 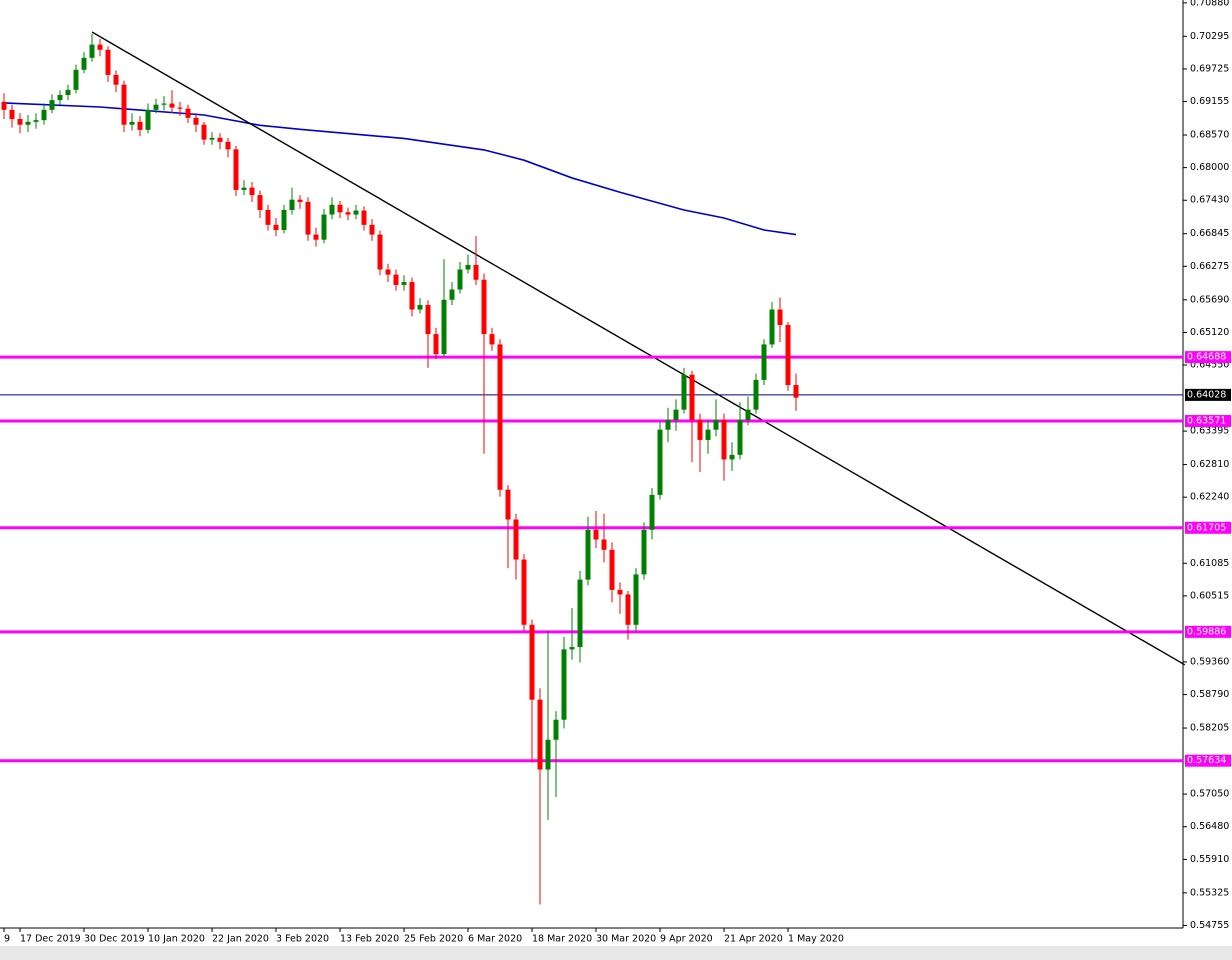 I want to click on x-tick-label: 25 Feb 2020, so click(x=433, y=939).